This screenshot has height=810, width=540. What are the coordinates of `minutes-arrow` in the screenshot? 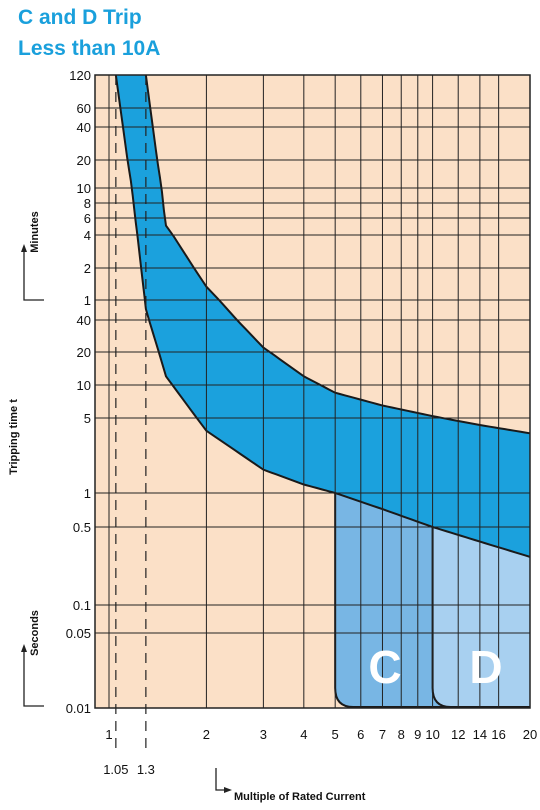 It's located at (32, 272).